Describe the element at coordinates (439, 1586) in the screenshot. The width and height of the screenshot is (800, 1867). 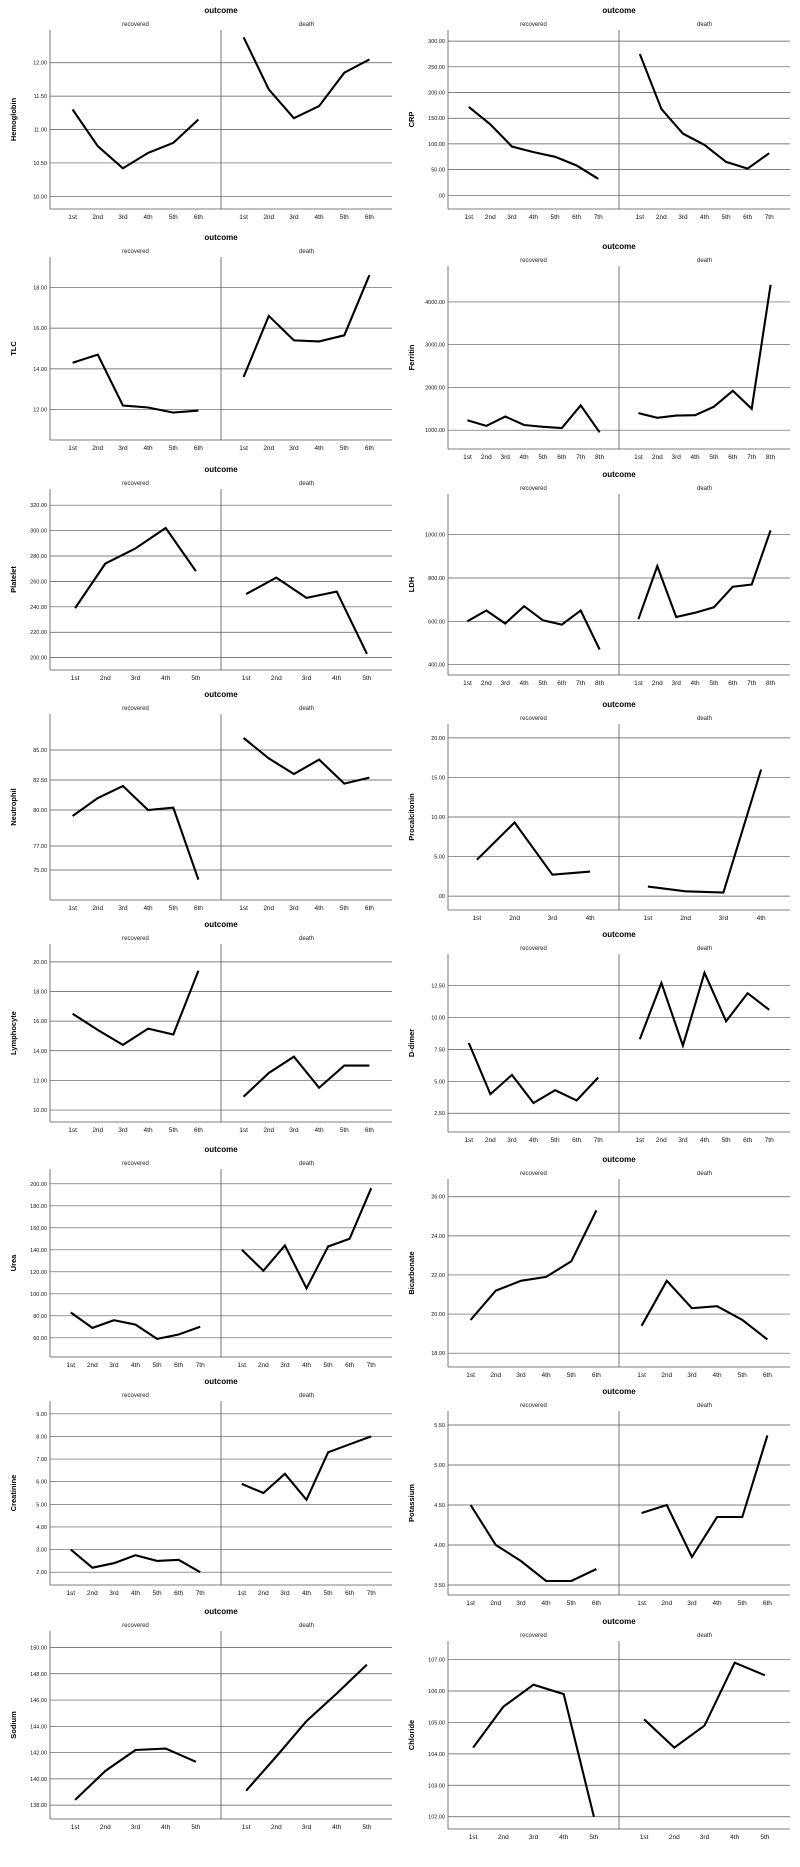
I see `y-tick-label: 3.50` at that location.